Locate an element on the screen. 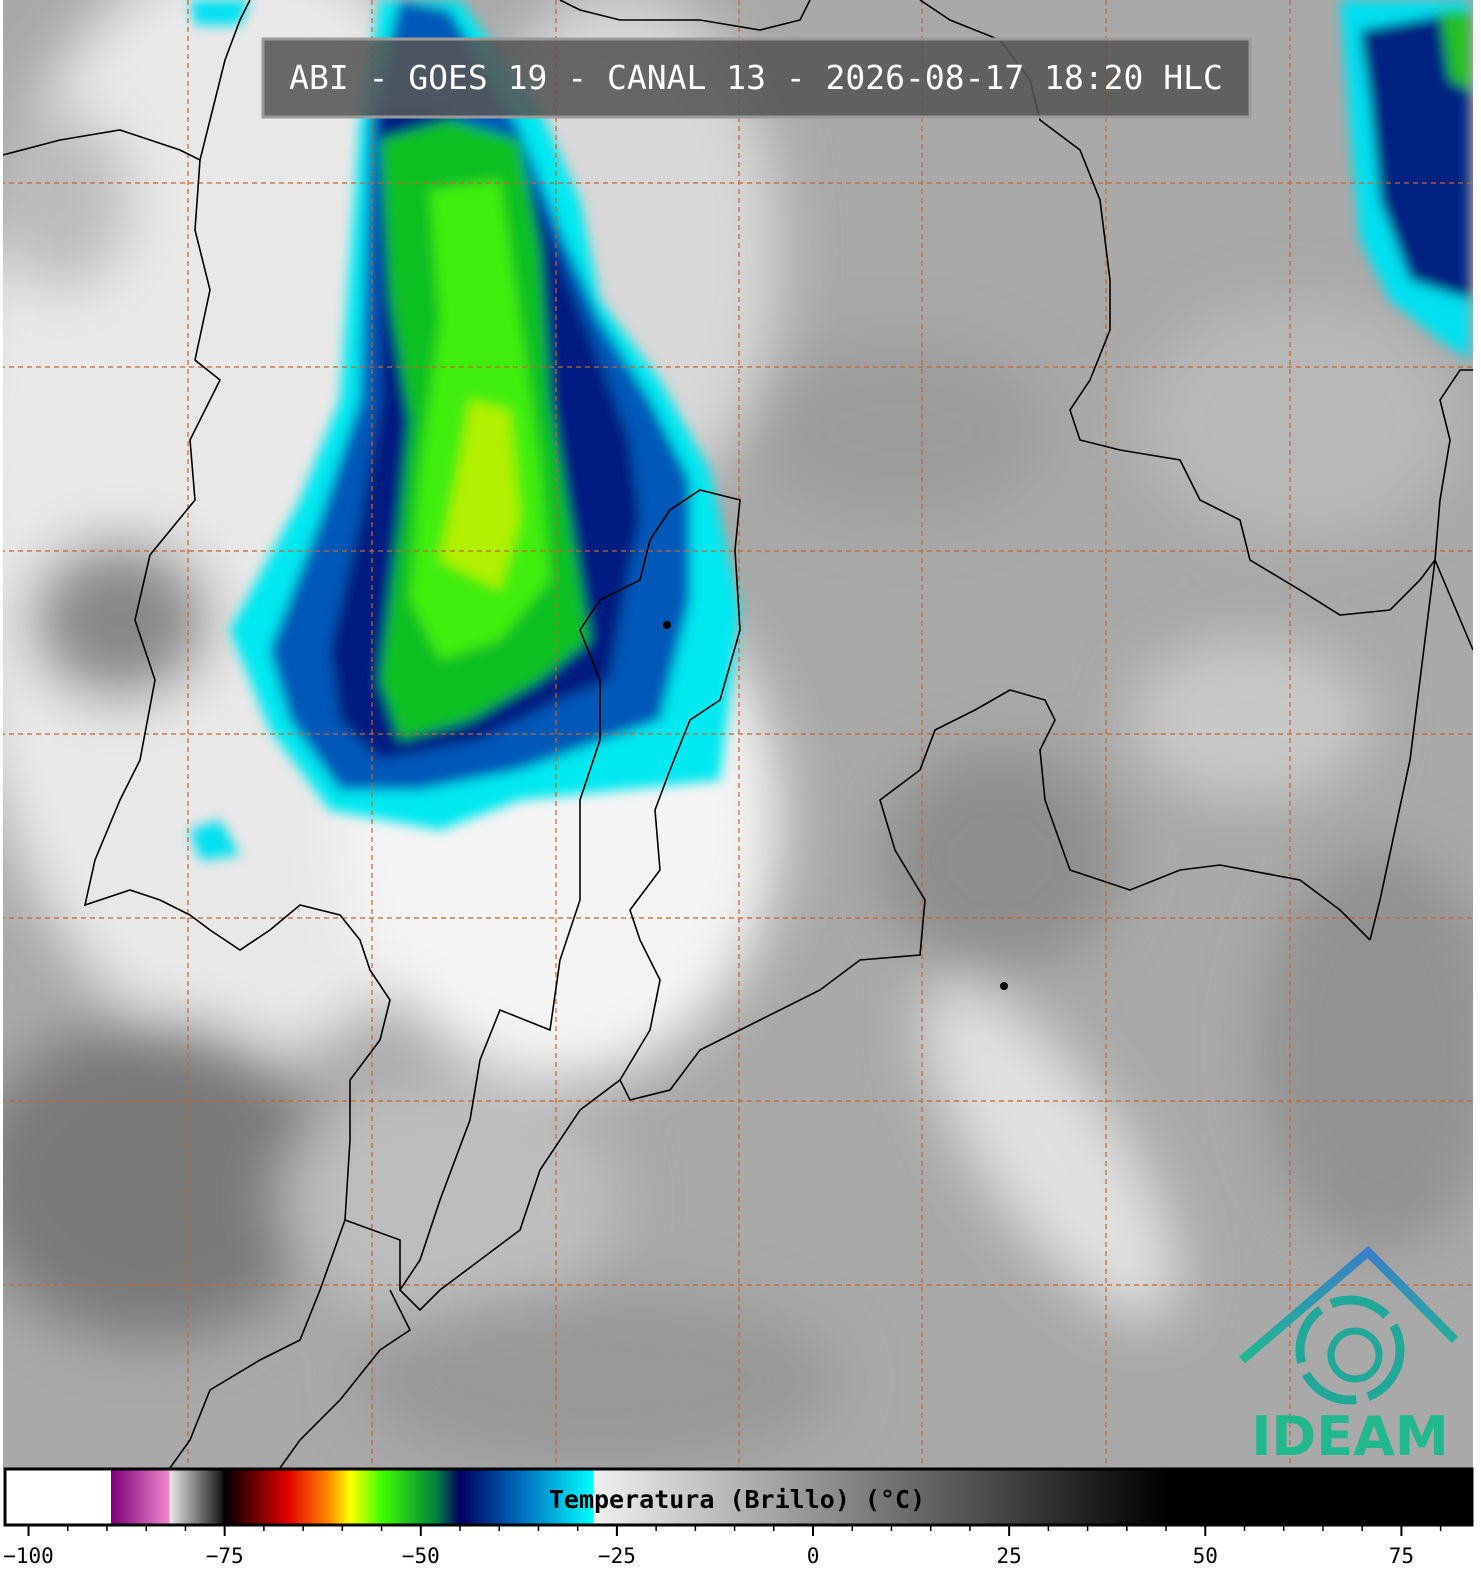  colorbar-fill is located at coordinates (738, 1497).